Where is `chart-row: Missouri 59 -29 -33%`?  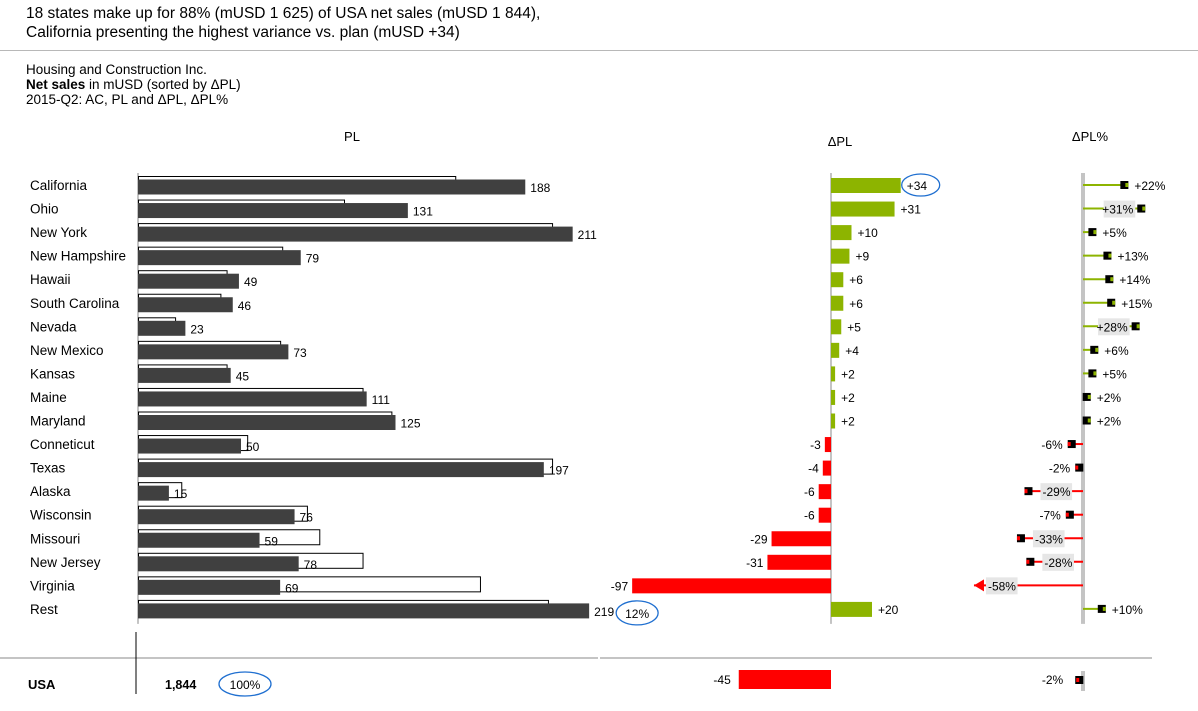 chart-row: Missouri 59 -29 -33% is located at coordinates (556, 538).